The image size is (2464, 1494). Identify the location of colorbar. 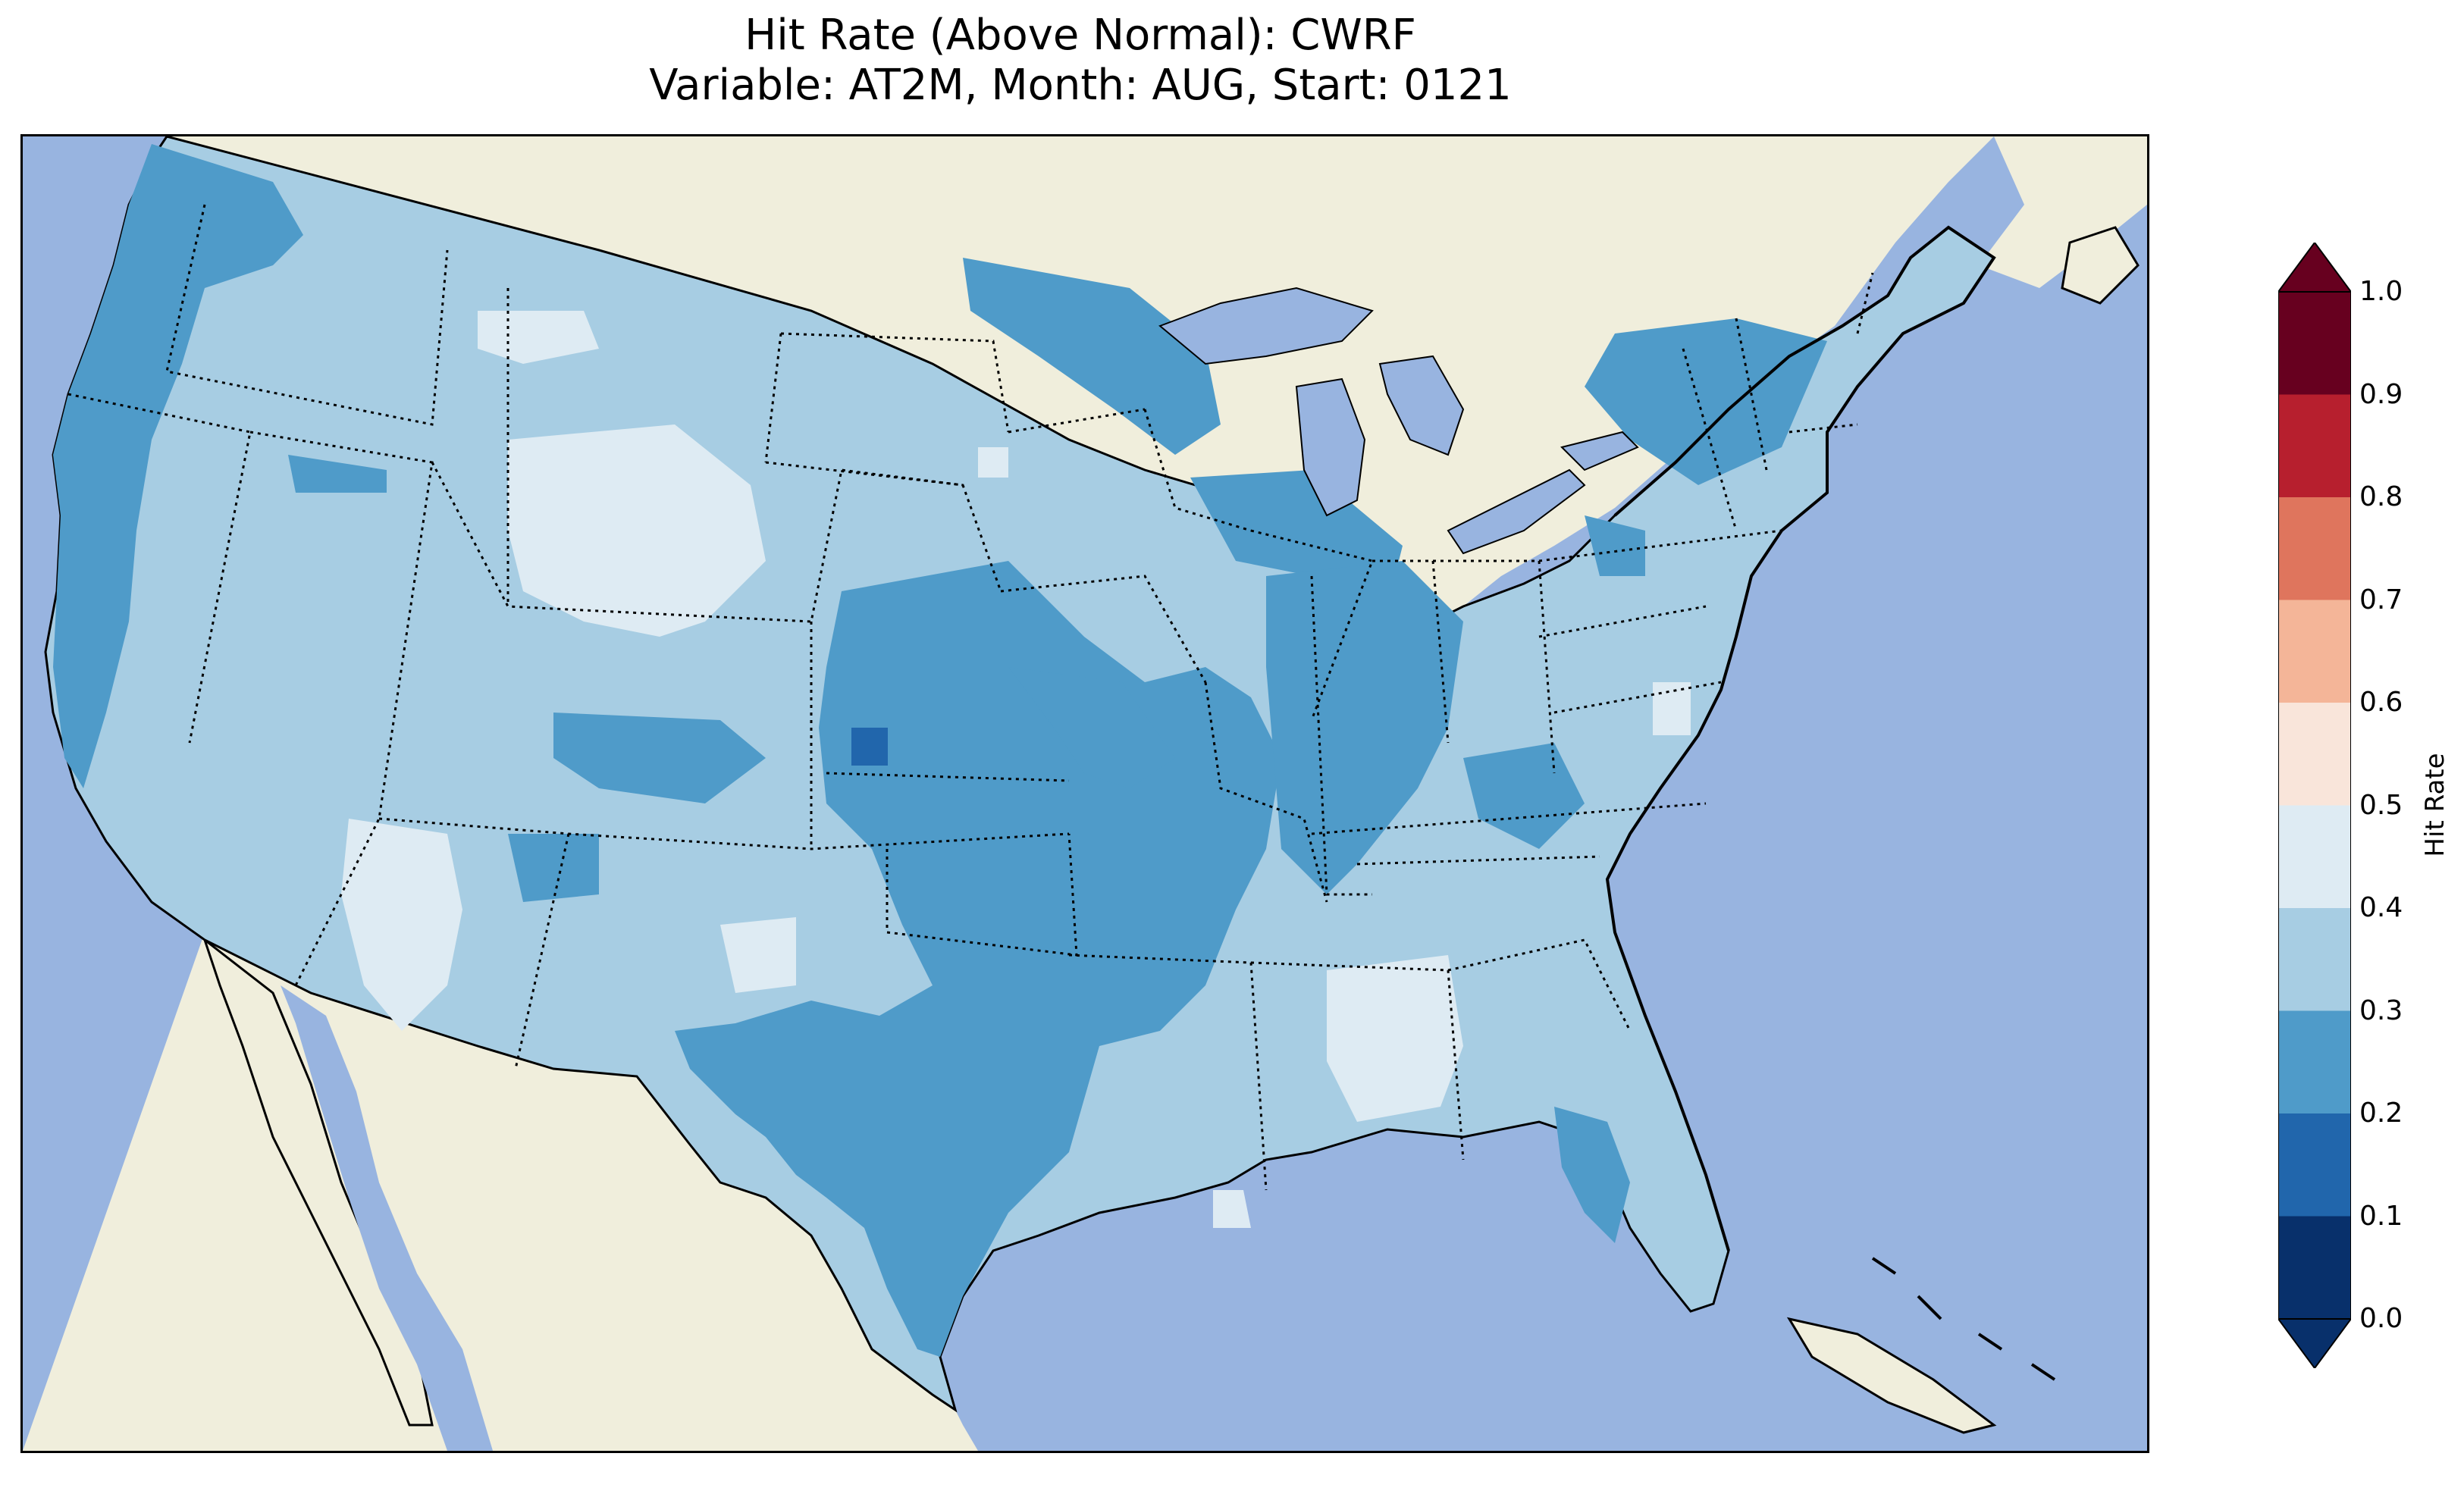
(2314, 805).